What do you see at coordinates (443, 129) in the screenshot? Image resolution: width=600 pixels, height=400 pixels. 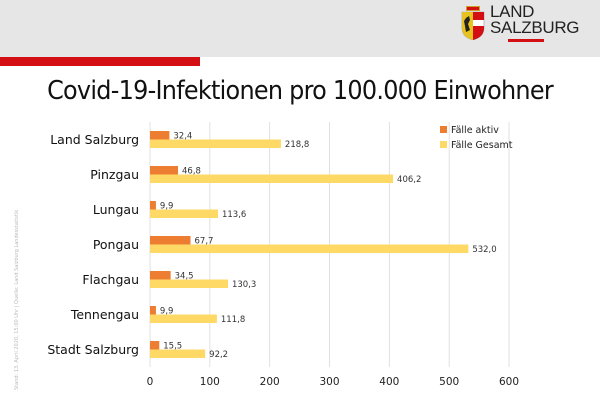 I see `legend-swatch-aktiv` at bounding box center [443, 129].